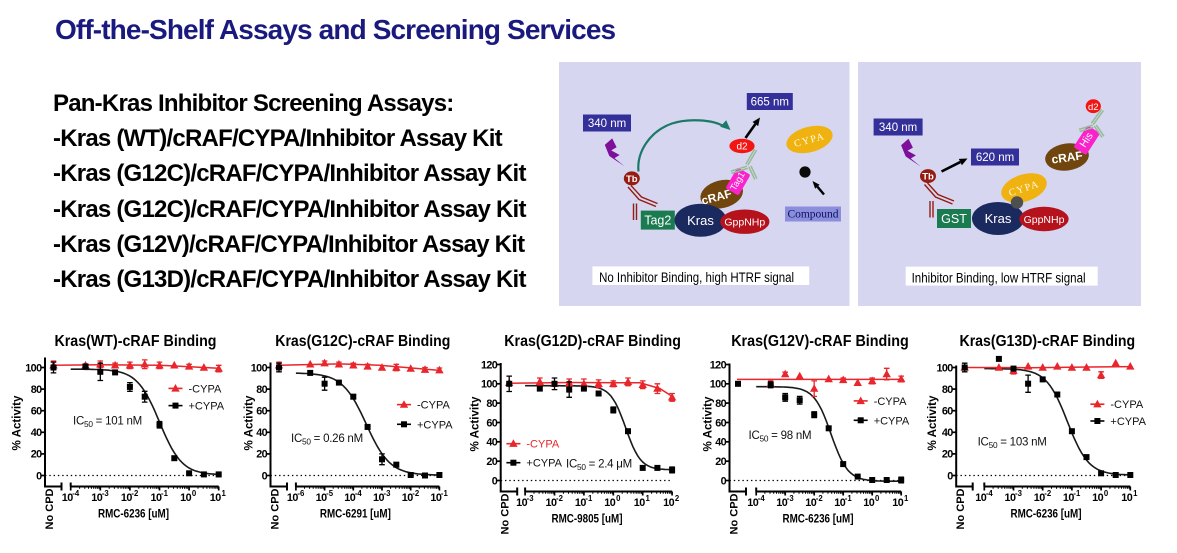 Image resolution: width=1177 pixels, height=553 pixels. What do you see at coordinates (107, 422) in the screenshot?
I see `svg-text: IC50 = 101 nM` at bounding box center [107, 422].